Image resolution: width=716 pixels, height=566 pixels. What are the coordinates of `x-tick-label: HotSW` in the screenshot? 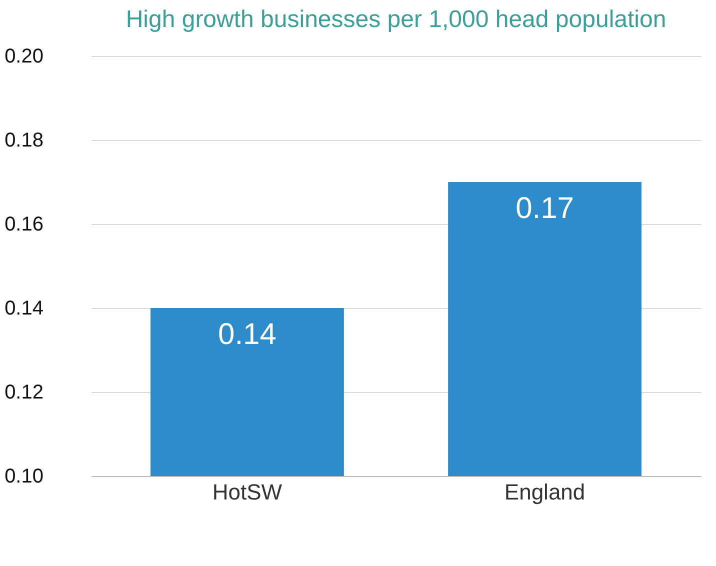 It's located at (247, 492).